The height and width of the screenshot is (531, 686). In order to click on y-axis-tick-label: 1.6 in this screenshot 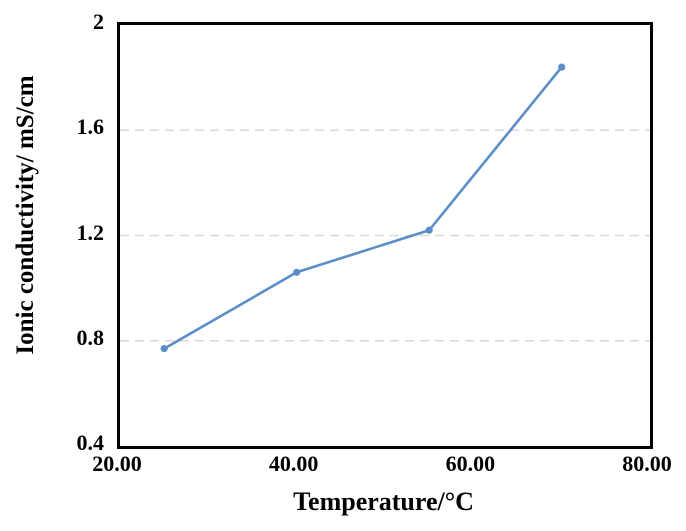, I will do `click(90, 127)`.